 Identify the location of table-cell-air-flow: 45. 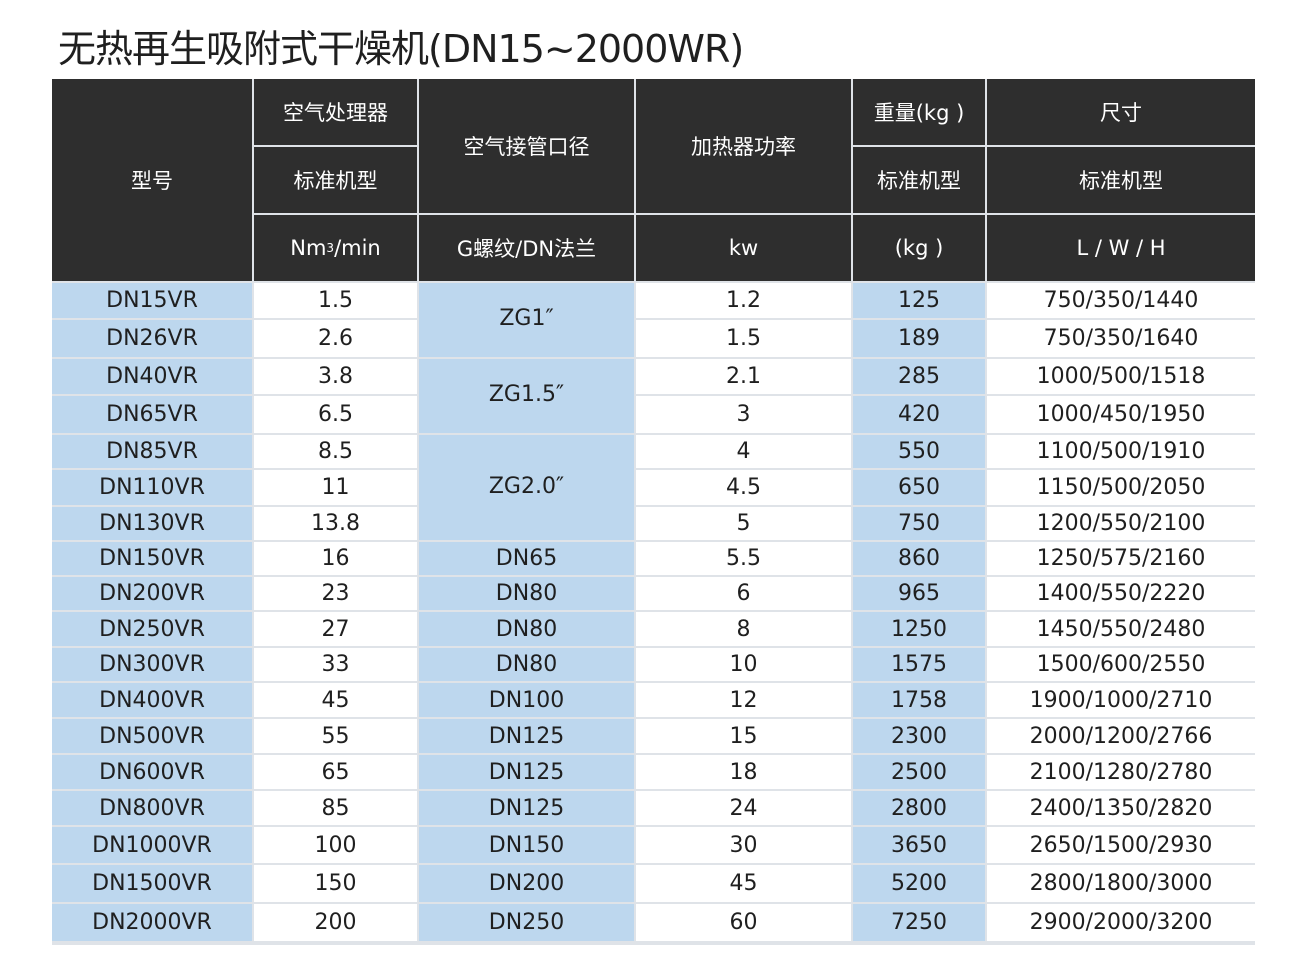
(335, 700).